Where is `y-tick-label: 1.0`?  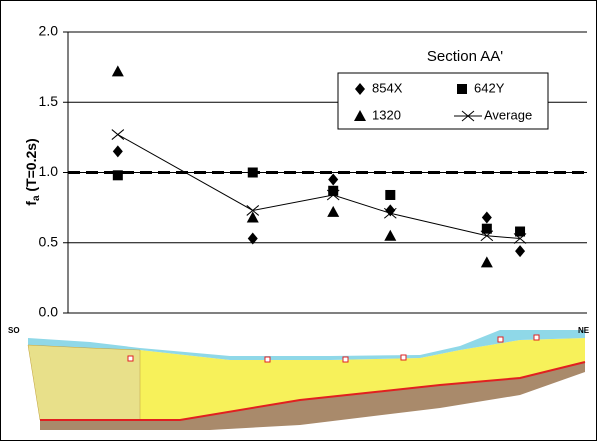 y-tick-label: 1.0 is located at coordinates (49, 171).